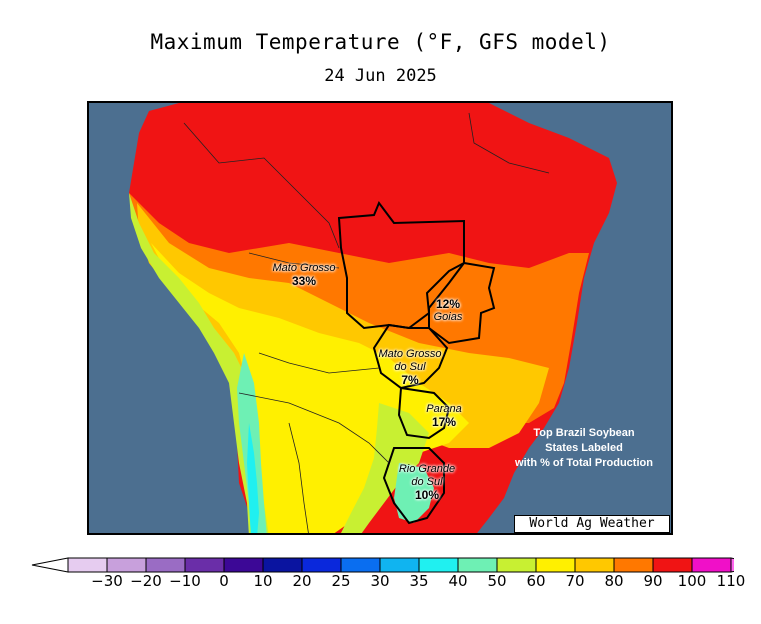  What do you see at coordinates (732, 565) in the screenshot?
I see `legend-over-arrow` at bounding box center [732, 565].